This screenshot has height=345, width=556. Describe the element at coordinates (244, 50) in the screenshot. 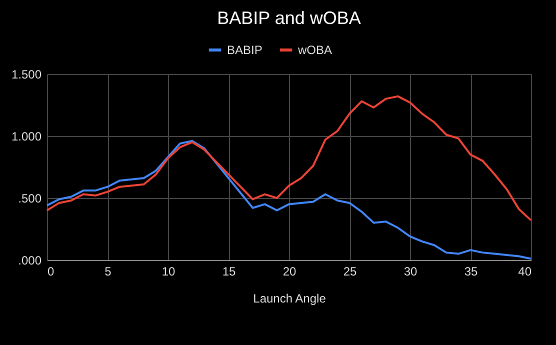

I see `legend-label: BABIP` at that location.